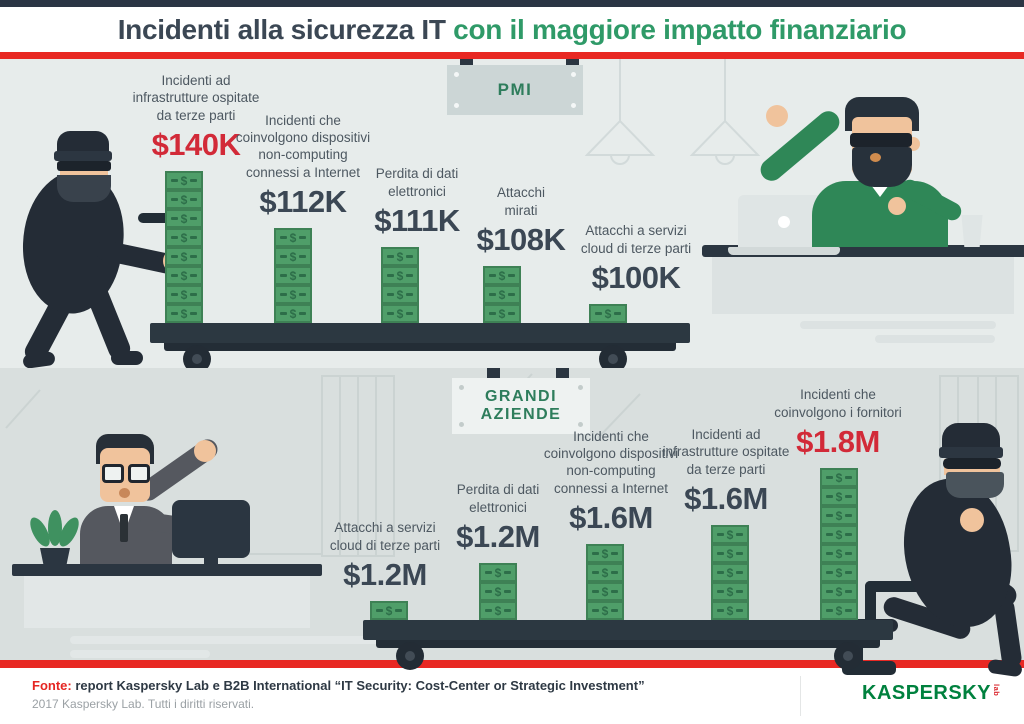 This screenshot has width=1024, height=724. I want to click on laptop-base, so click(784, 251).